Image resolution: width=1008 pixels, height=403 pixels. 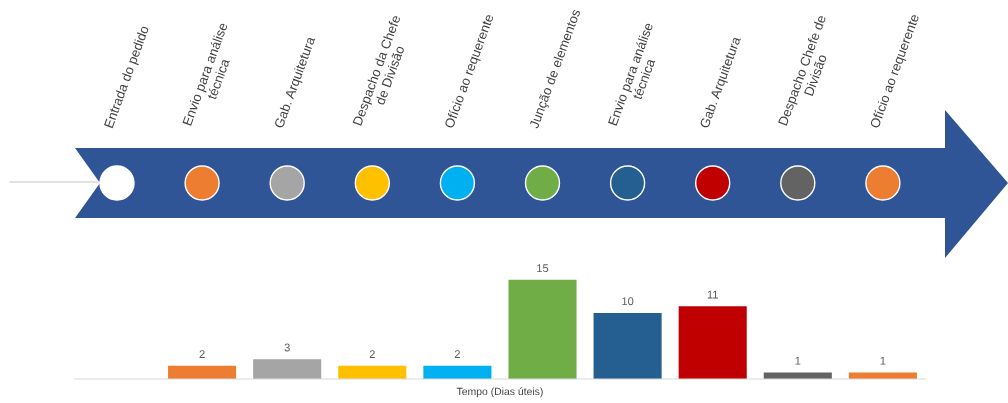 I want to click on x-axis-title: Tempo (Dias úteis), so click(x=499, y=392).